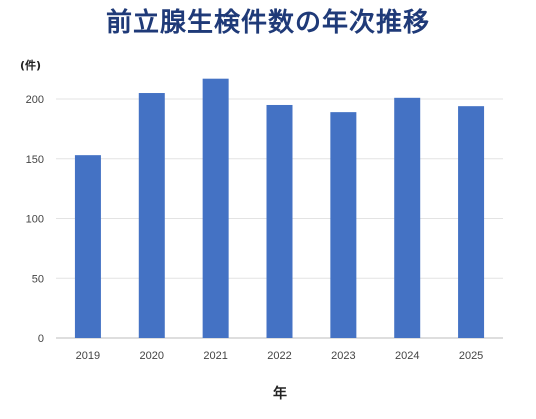 This screenshot has height=419, width=536. I want to click on x-axis-label: 年, so click(280, 393).